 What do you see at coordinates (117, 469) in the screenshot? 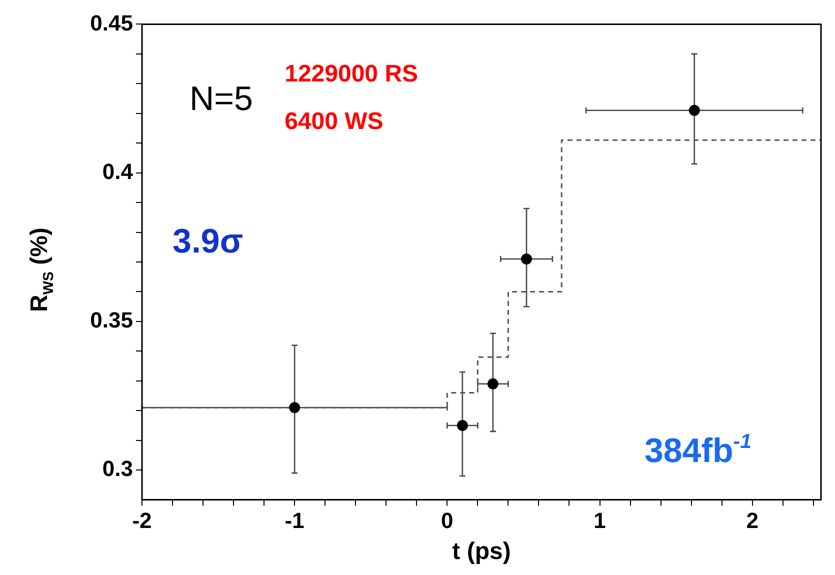
I see `y-tick-label: 0.3` at bounding box center [117, 469].